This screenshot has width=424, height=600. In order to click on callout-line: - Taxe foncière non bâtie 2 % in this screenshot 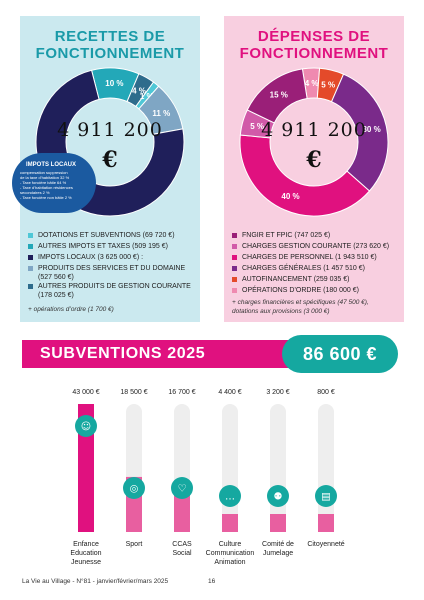, I will do `click(46, 197)`.